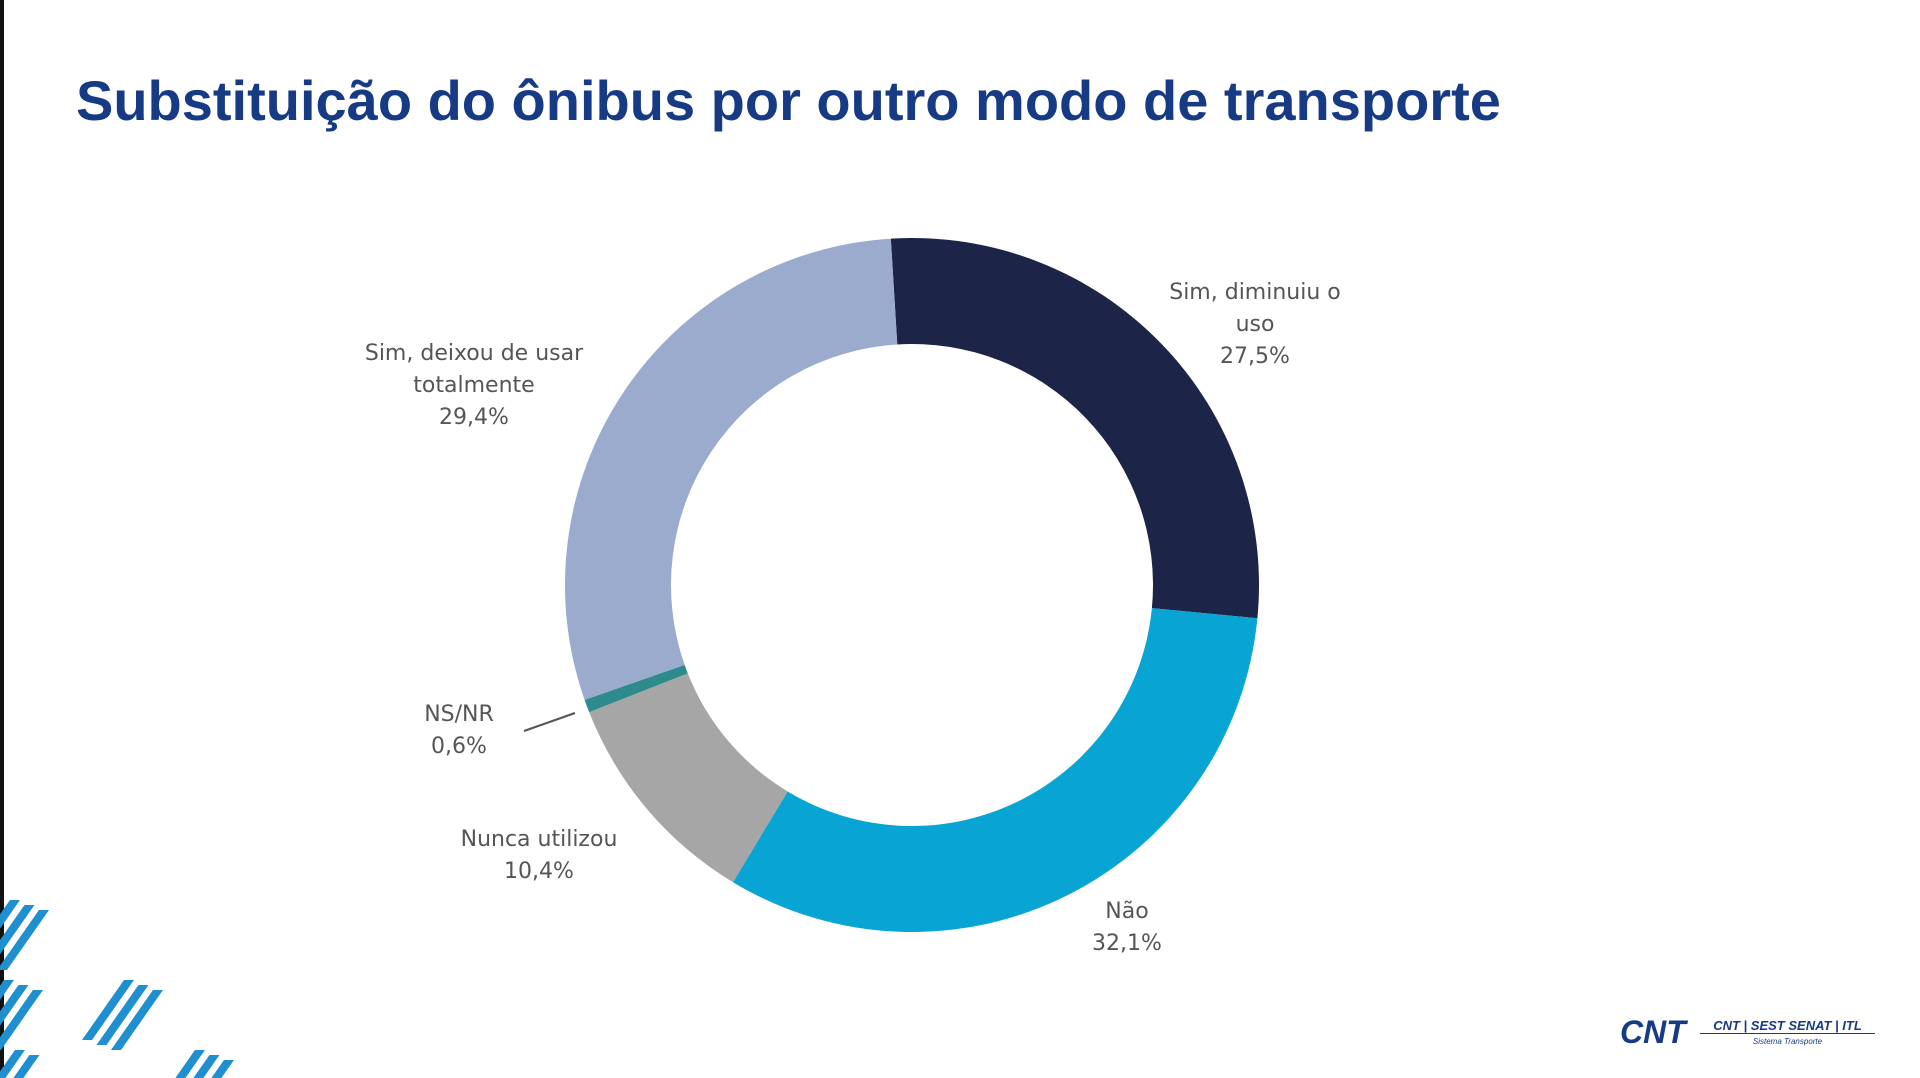  What do you see at coordinates (459, 714) in the screenshot?
I see `category-label: NS/NR` at bounding box center [459, 714].